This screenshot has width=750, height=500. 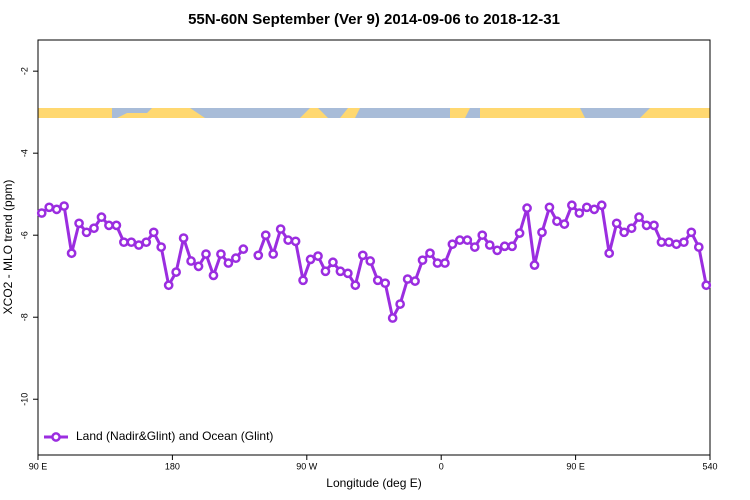 What do you see at coordinates (373, 483) in the screenshot?
I see `x-axis-label: Longitude (deg E)` at bounding box center [373, 483].